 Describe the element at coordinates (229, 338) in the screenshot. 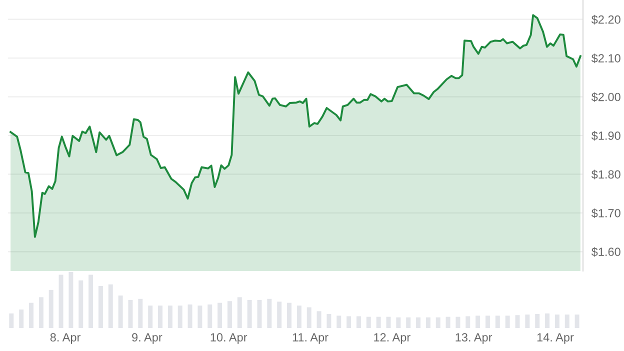

I see `x-tick-label: 10. Apr` at that location.